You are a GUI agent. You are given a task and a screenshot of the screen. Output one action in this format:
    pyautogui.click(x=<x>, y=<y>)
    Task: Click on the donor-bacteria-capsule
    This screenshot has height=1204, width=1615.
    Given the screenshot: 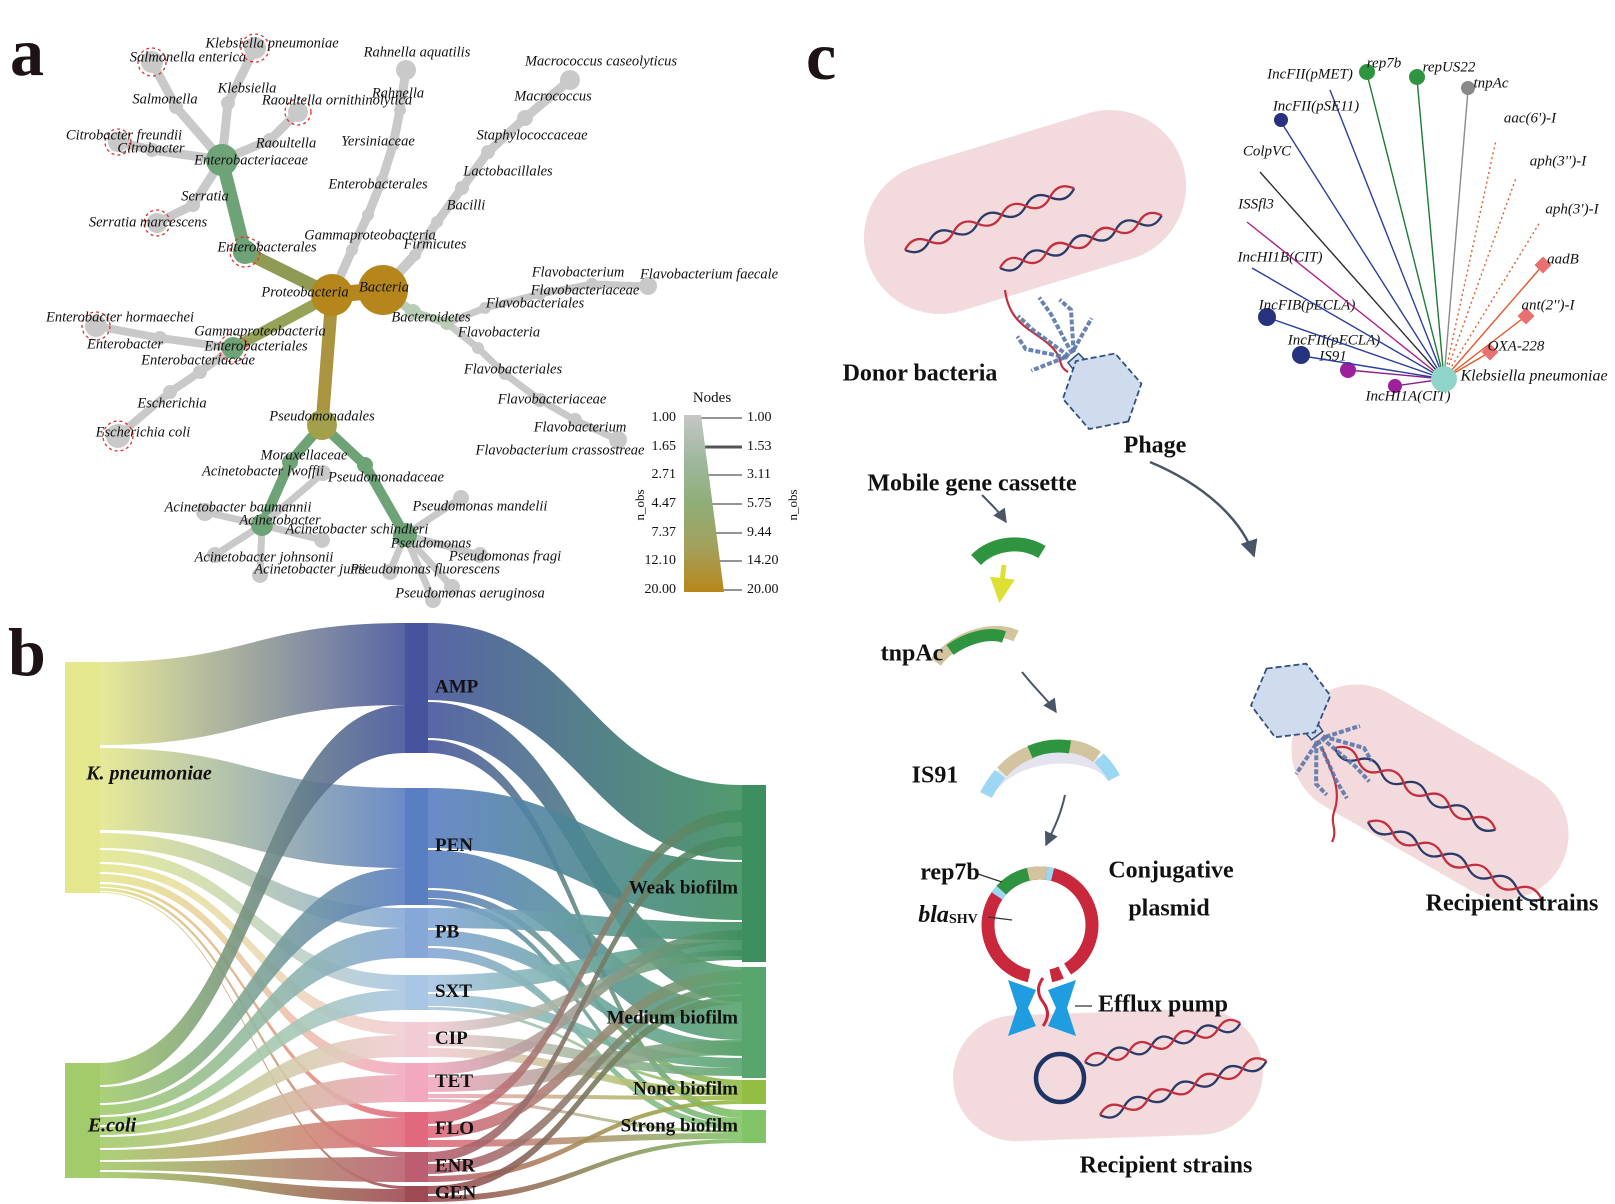 What is the action you would take?
    pyautogui.click(x=1025, y=212)
    